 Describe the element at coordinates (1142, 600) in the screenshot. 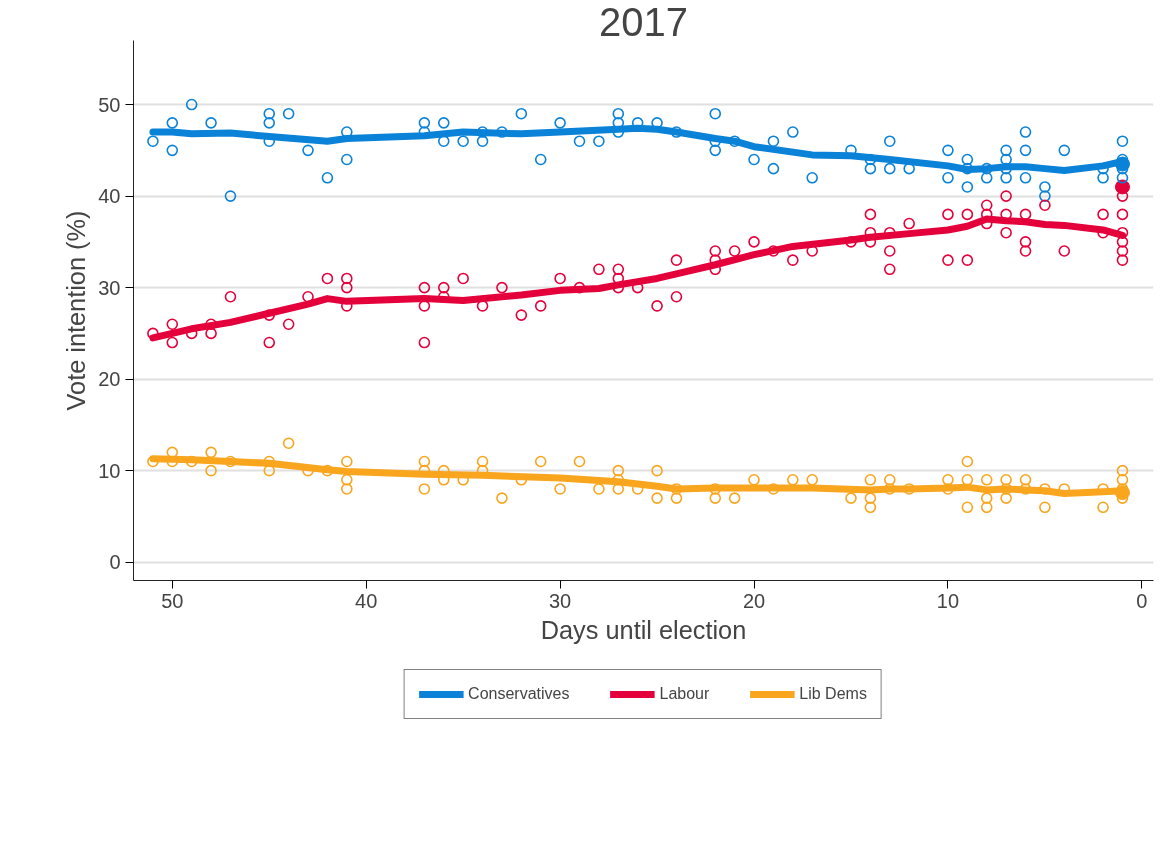

I see `x-tick-label: 0` at that location.